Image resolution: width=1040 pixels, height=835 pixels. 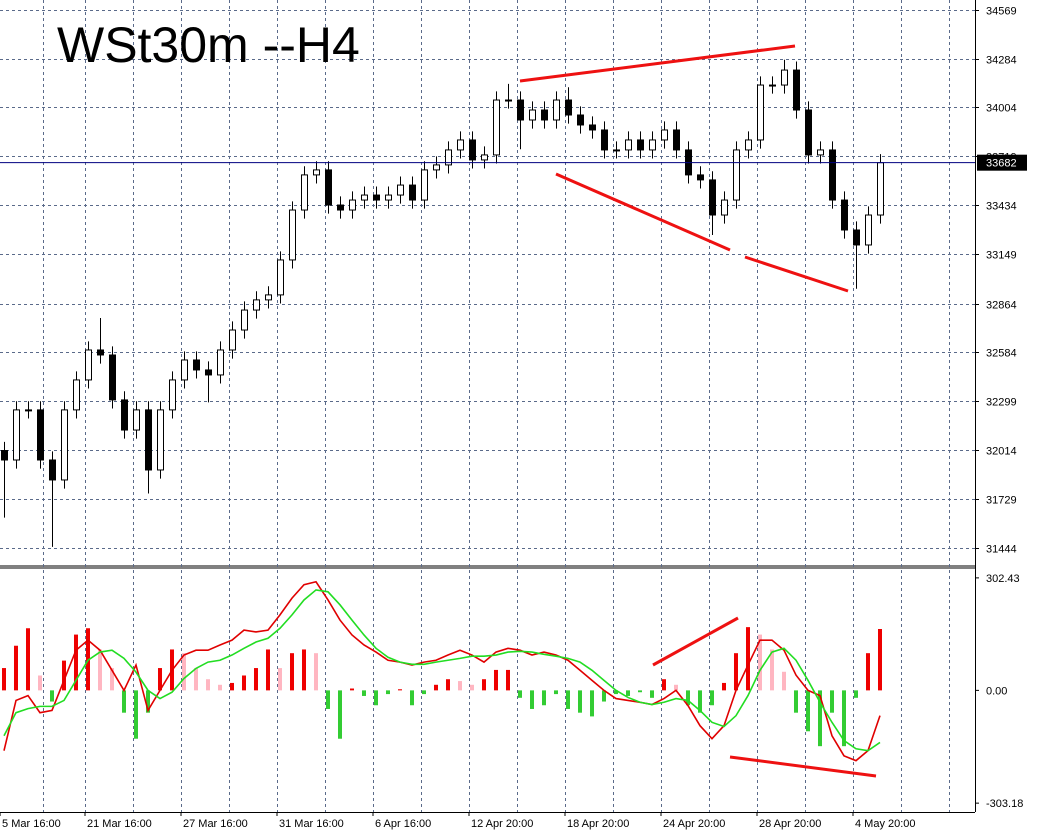 What do you see at coordinates (1001, 164) in the screenshot?
I see `bid-label: 33682` at bounding box center [1001, 164].